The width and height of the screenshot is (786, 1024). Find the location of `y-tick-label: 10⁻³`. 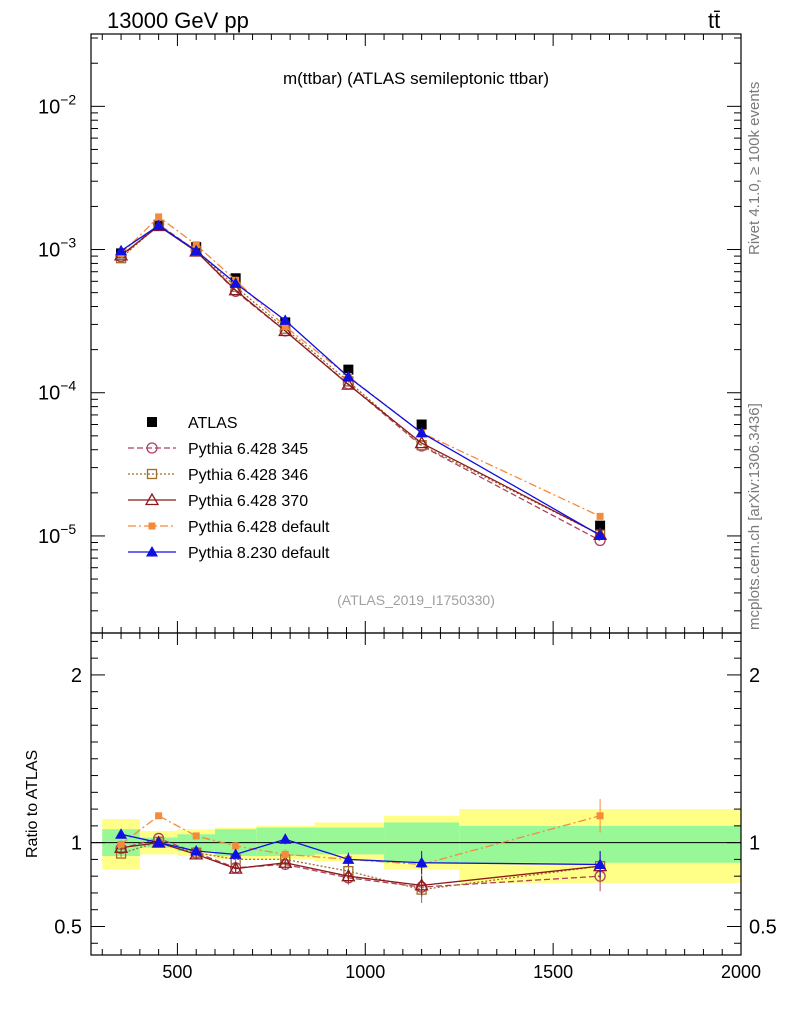

y-tick-label: 10⁻³ is located at coordinates (57, 248).